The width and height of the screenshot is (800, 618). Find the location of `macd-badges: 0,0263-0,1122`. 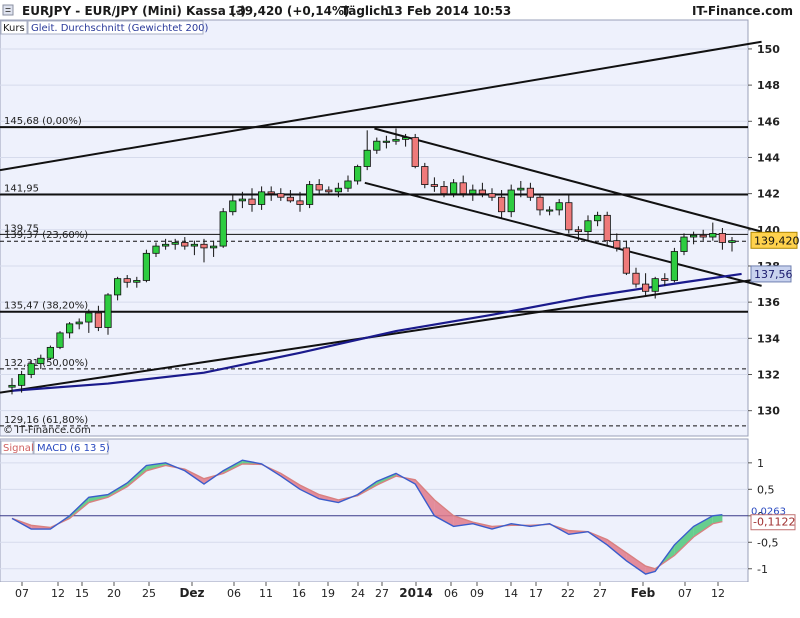

macd-badges: 0,0263-0,1122 is located at coordinates (773, 519).